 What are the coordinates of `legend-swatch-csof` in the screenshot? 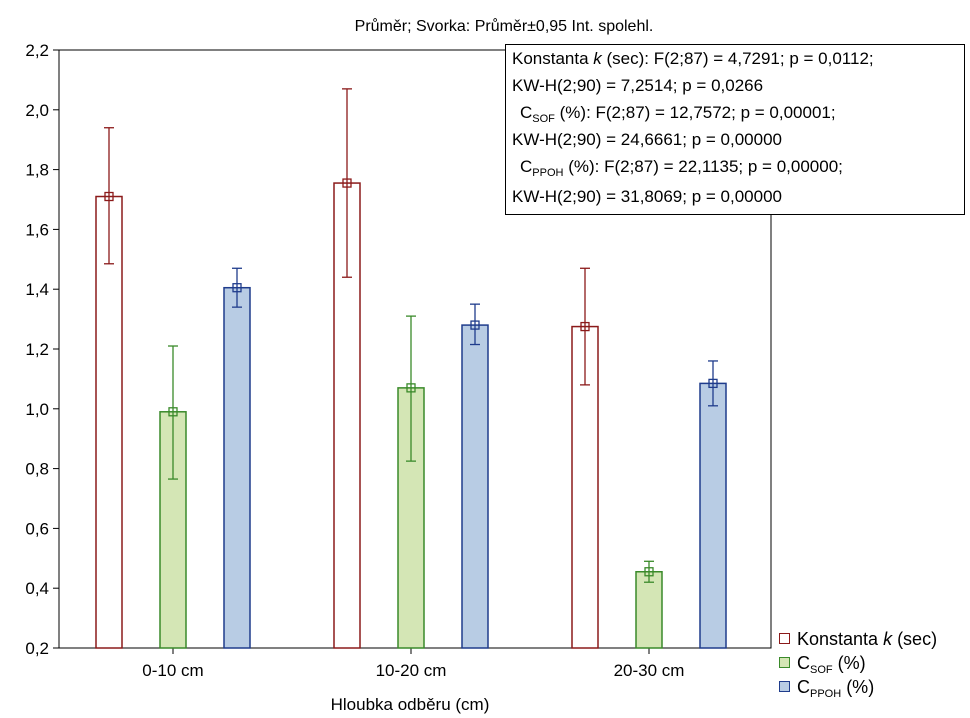 It's located at (784, 662).